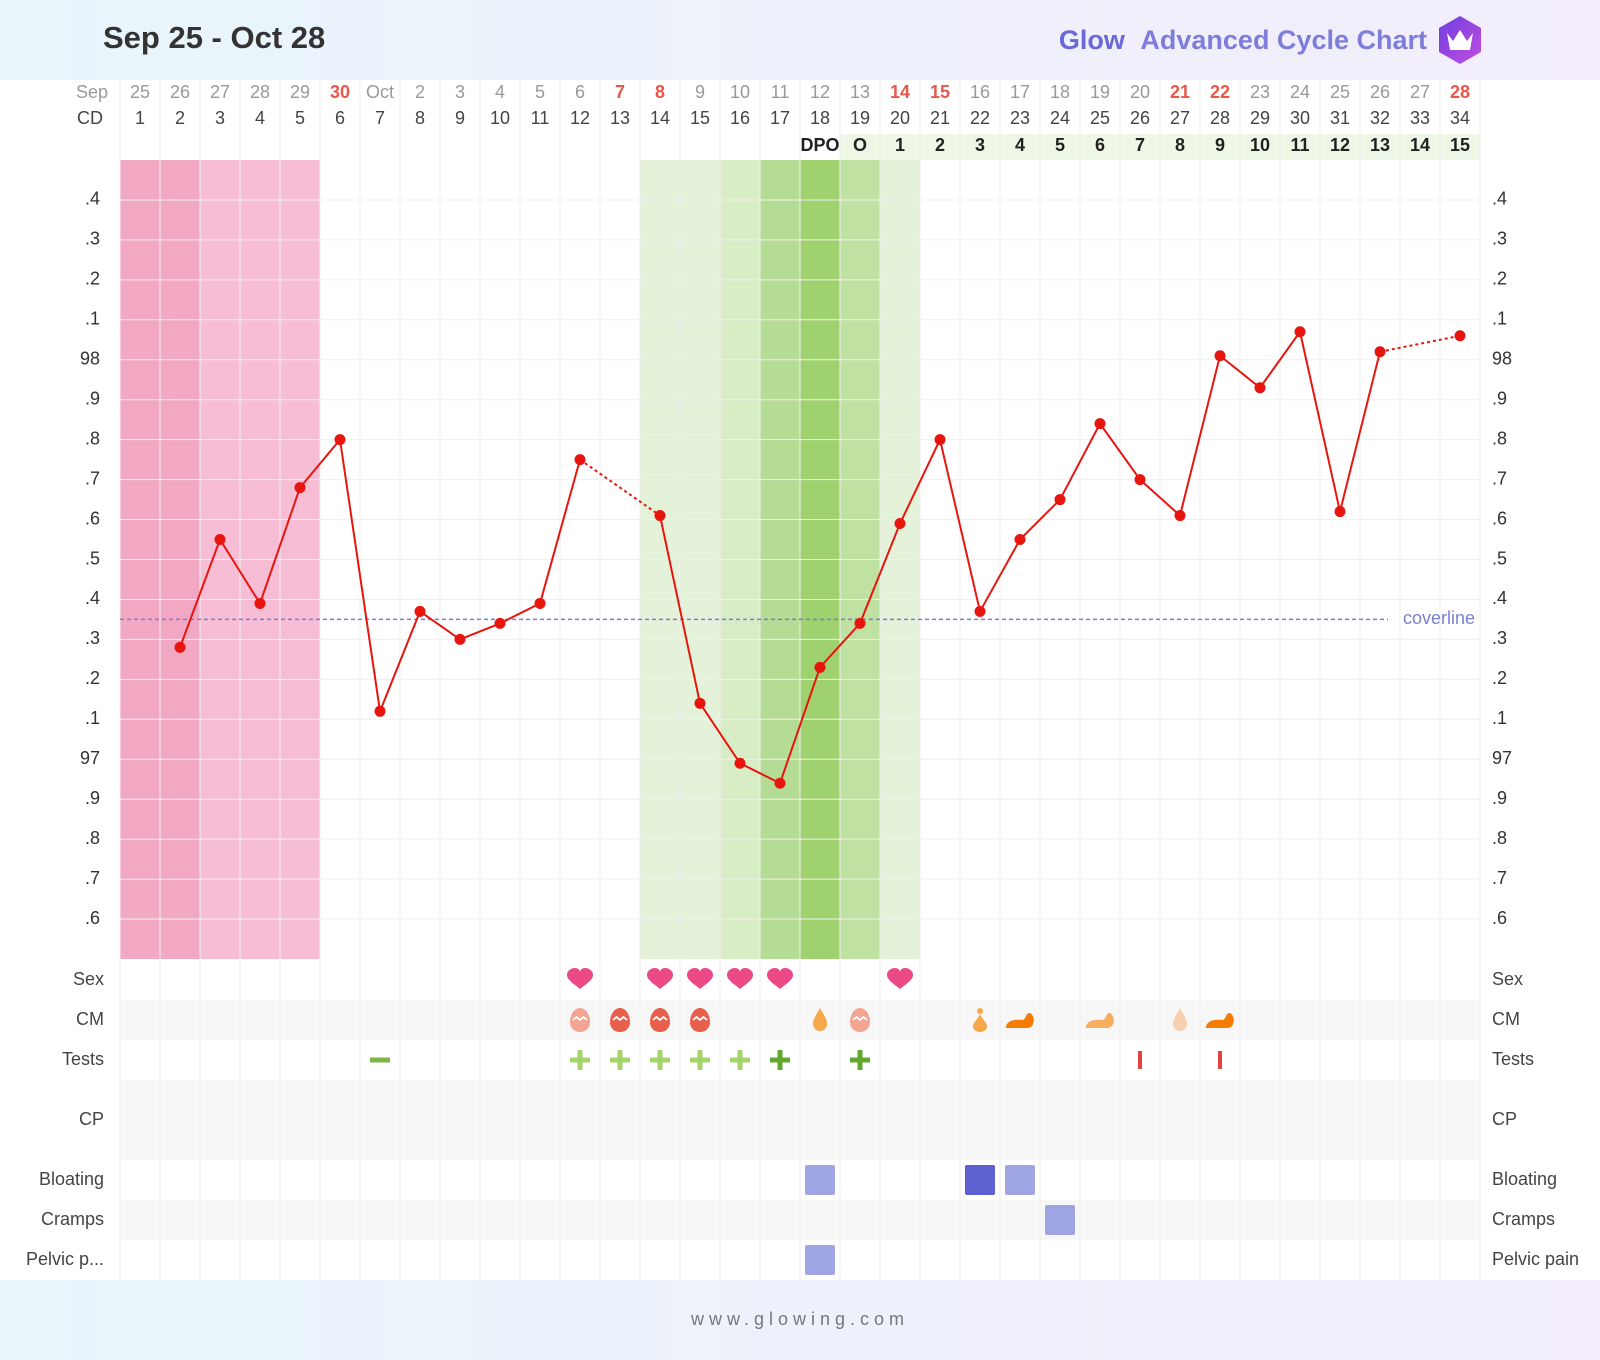  Describe the element at coordinates (740, 118) in the screenshot. I see `cycle-day-label: 16` at that location.